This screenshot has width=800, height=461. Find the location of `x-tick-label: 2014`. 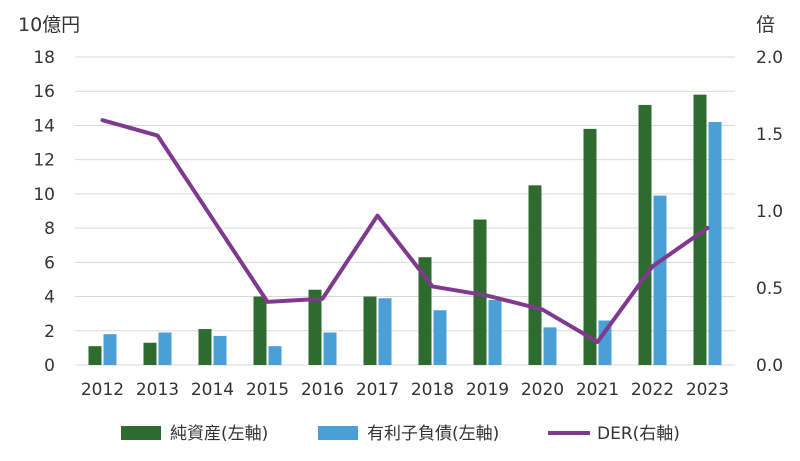

x-tick-label: 2014 is located at coordinates (212, 390).